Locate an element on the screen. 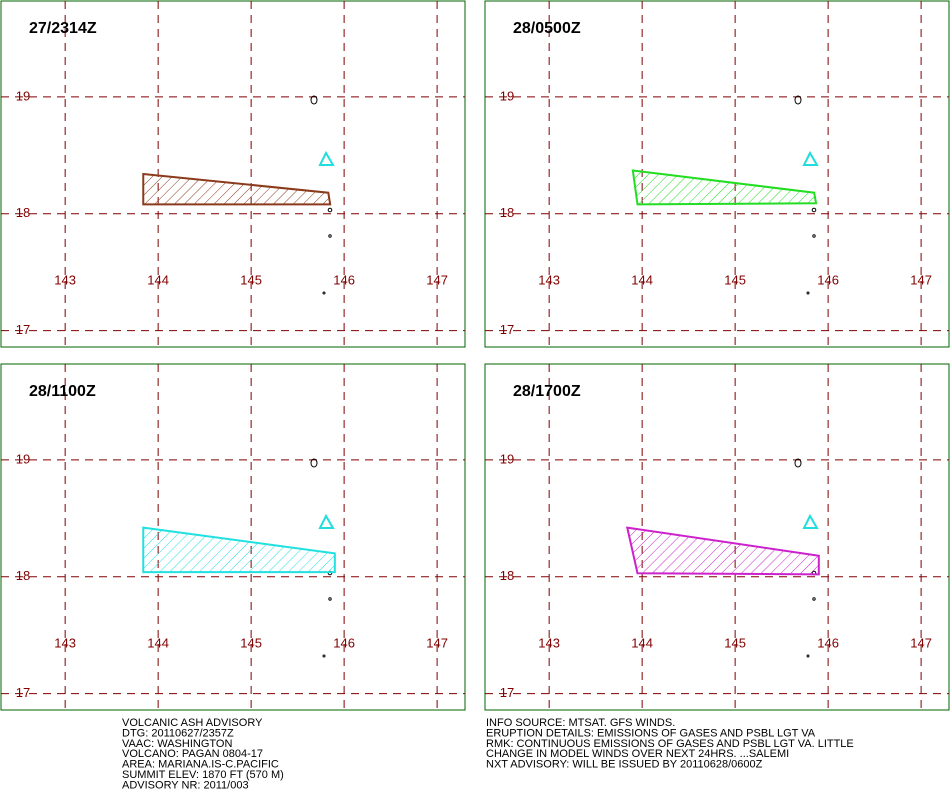  advisory-line: INFO SOURCE: MTSAT. GFS WINDS. is located at coordinates (580, 723).